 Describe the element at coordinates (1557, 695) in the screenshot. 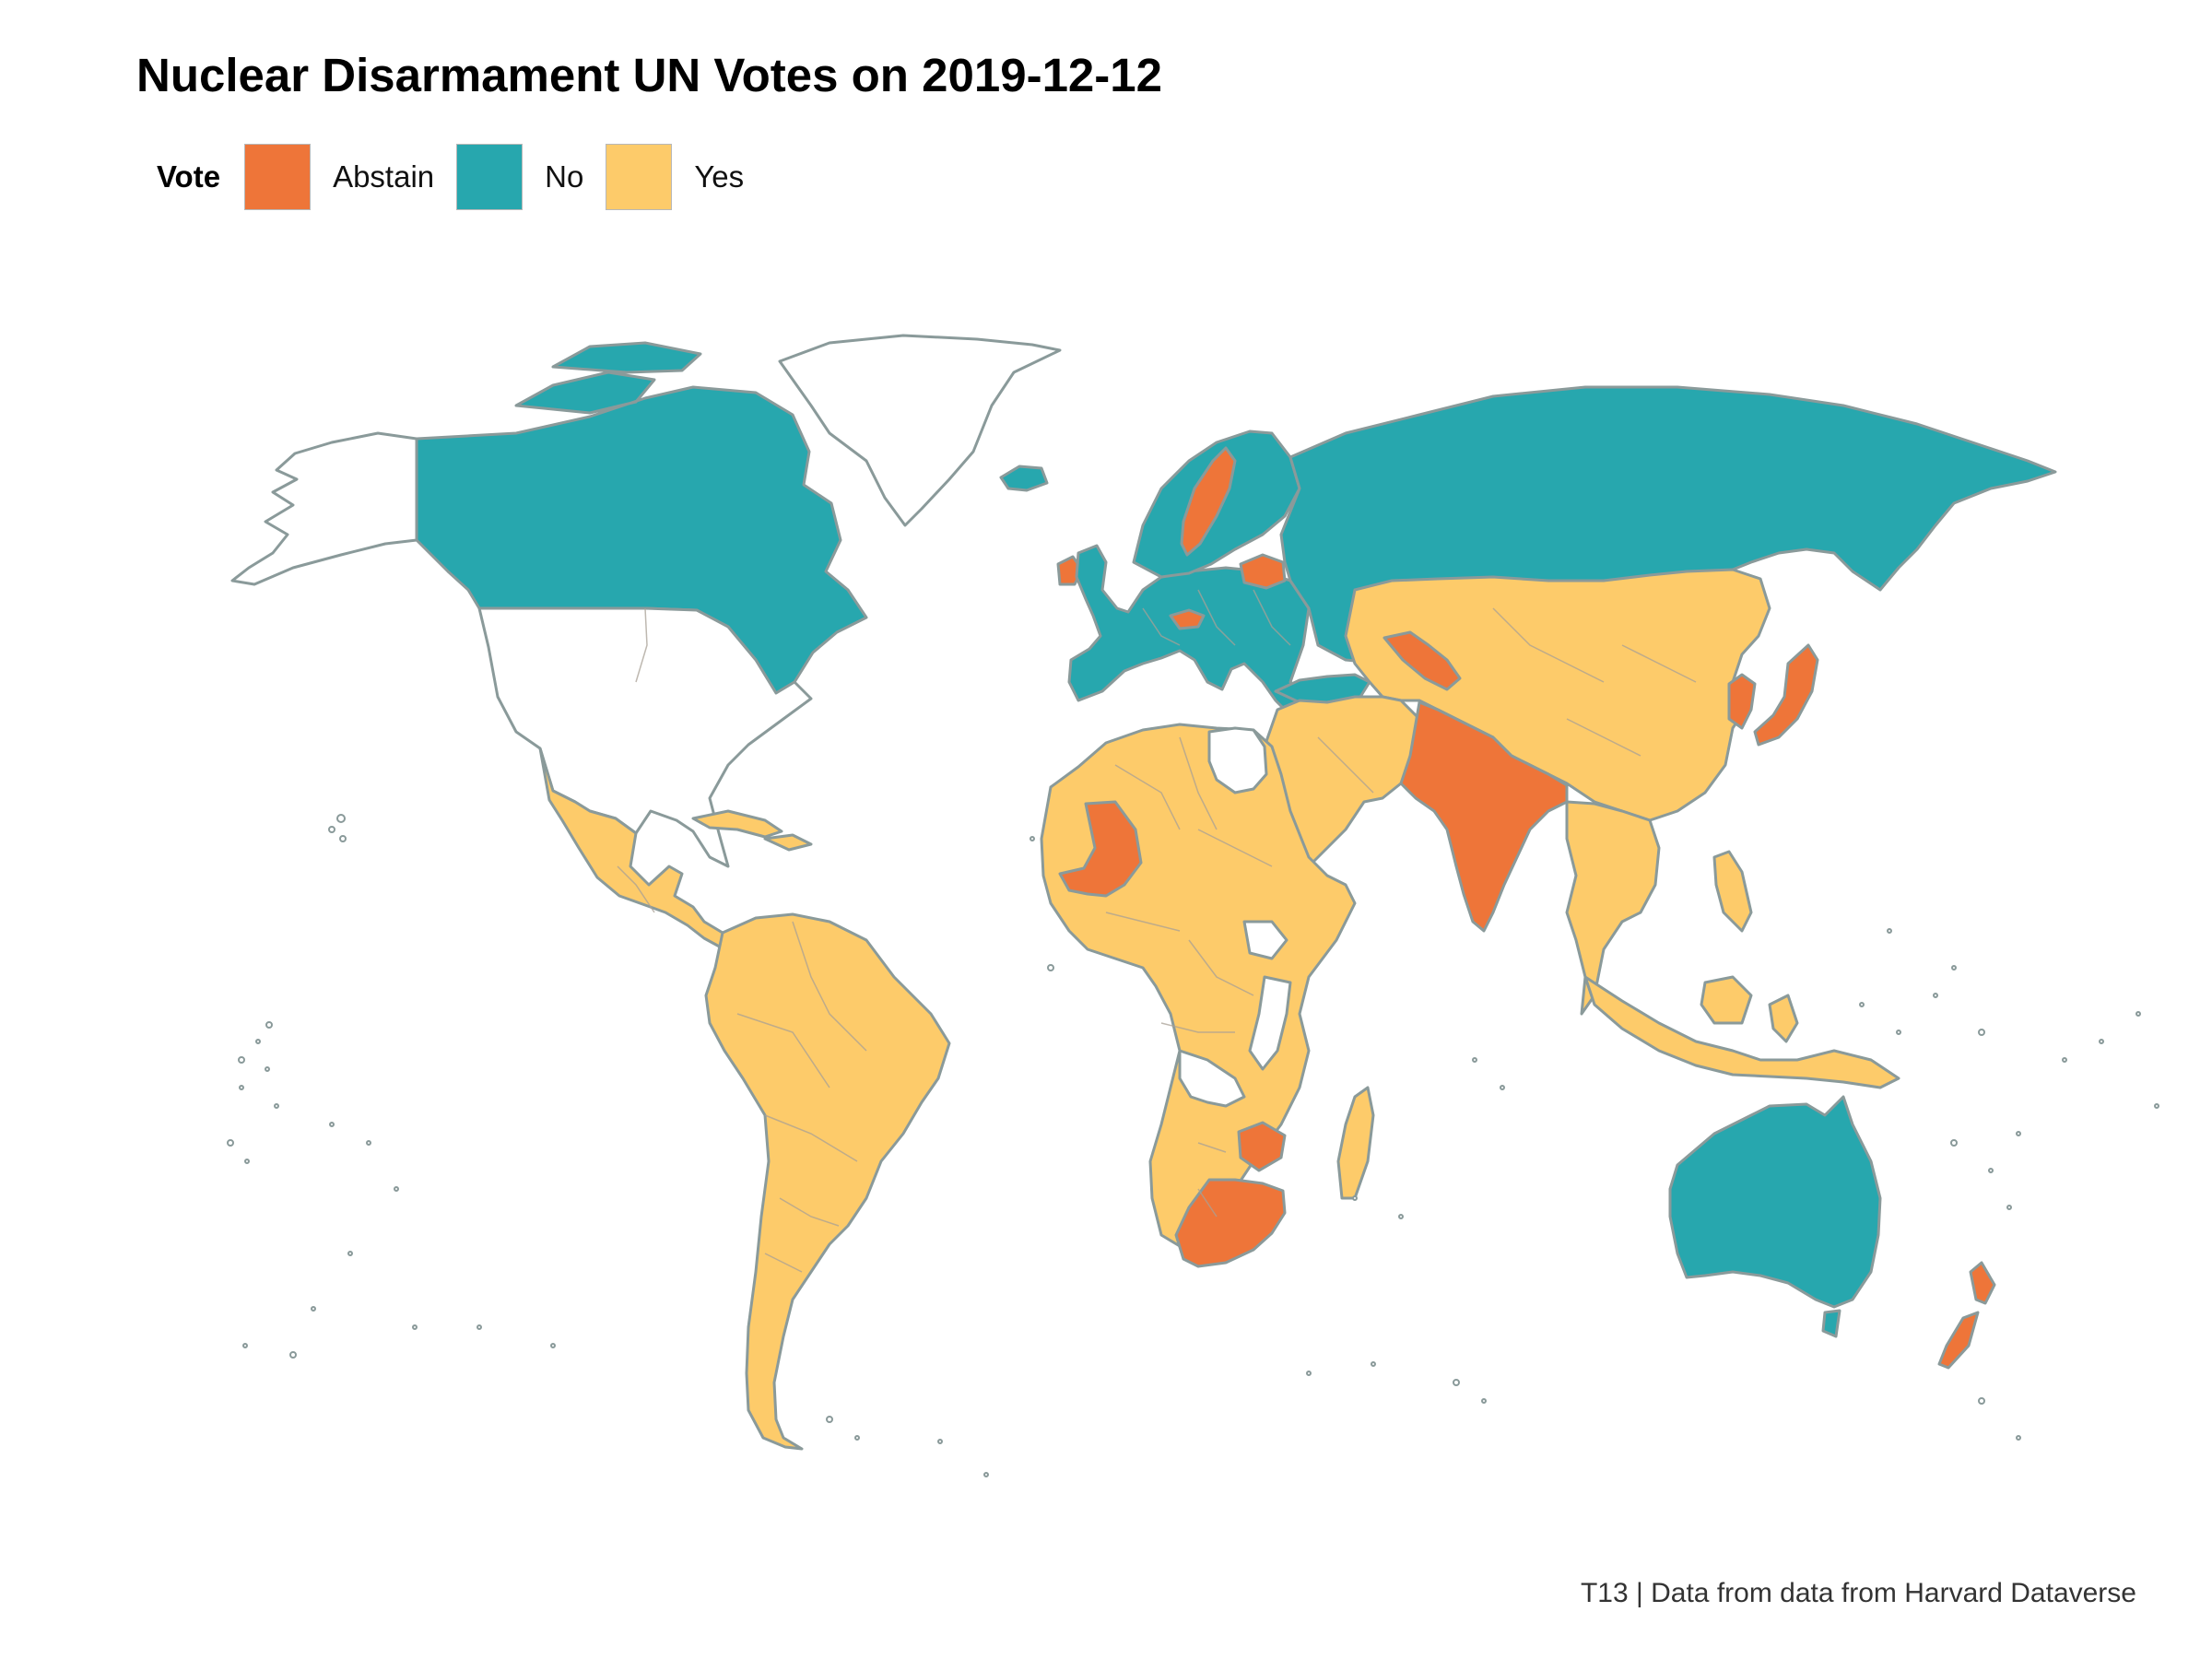

I see `region-central-asia-china-and-mongolia` at that location.